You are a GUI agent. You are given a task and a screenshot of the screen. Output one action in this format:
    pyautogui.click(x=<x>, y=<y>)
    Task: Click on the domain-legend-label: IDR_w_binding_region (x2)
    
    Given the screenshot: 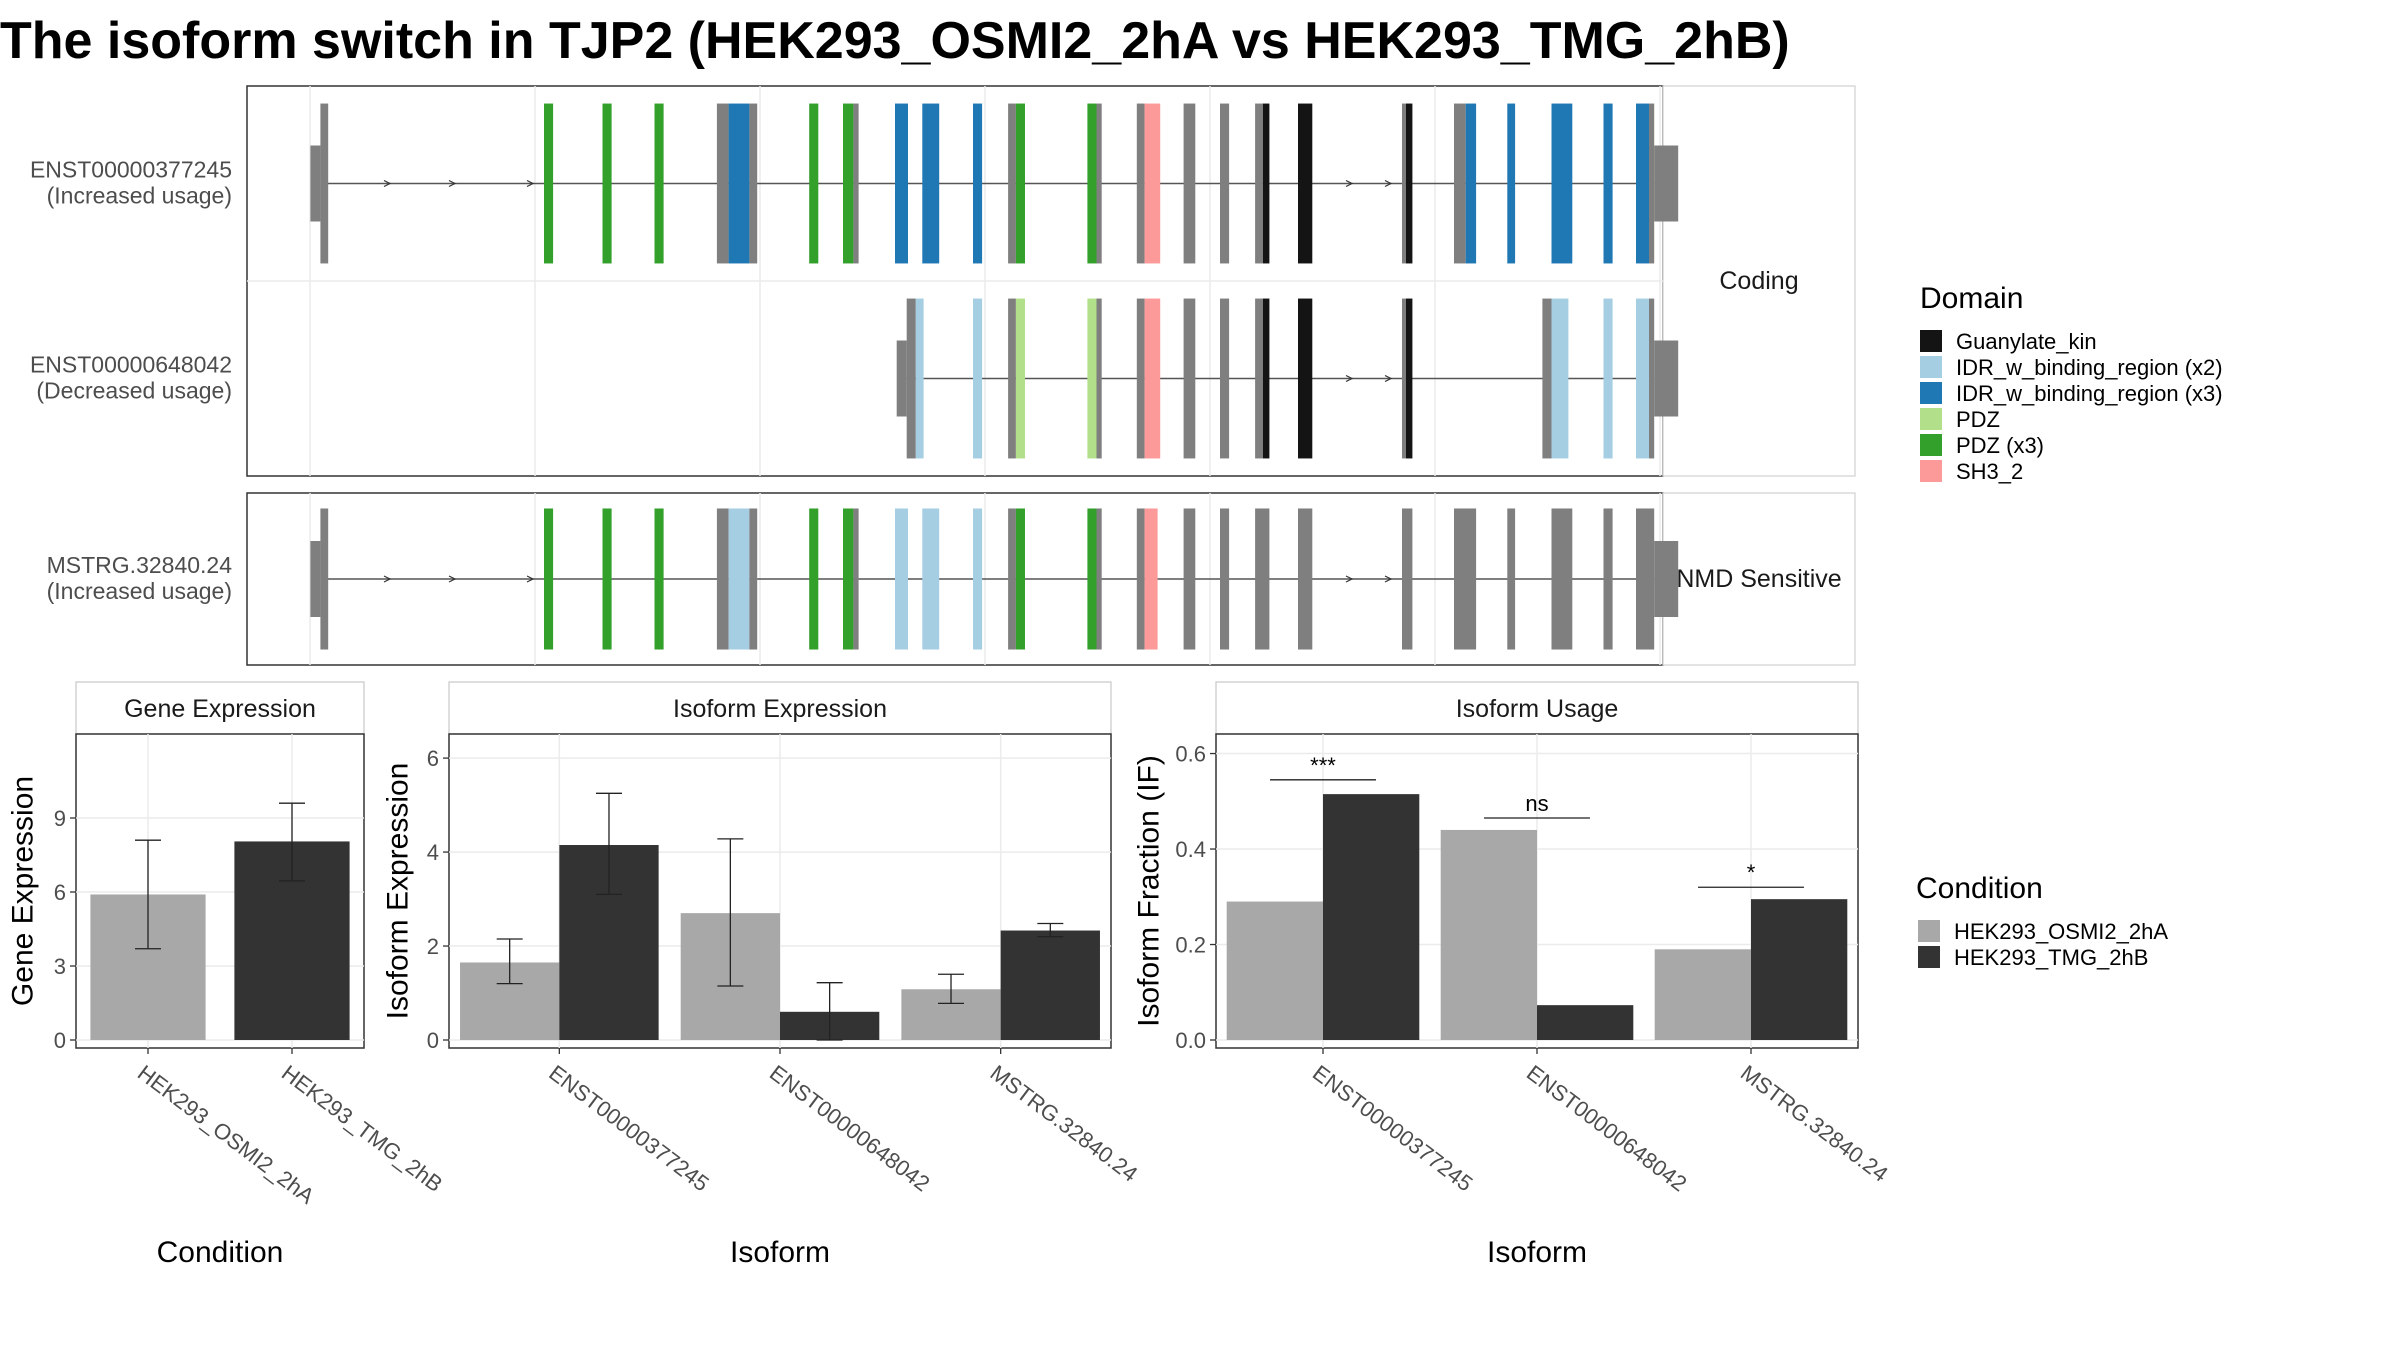 What is the action you would take?
    pyautogui.click(x=2089, y=367)
    